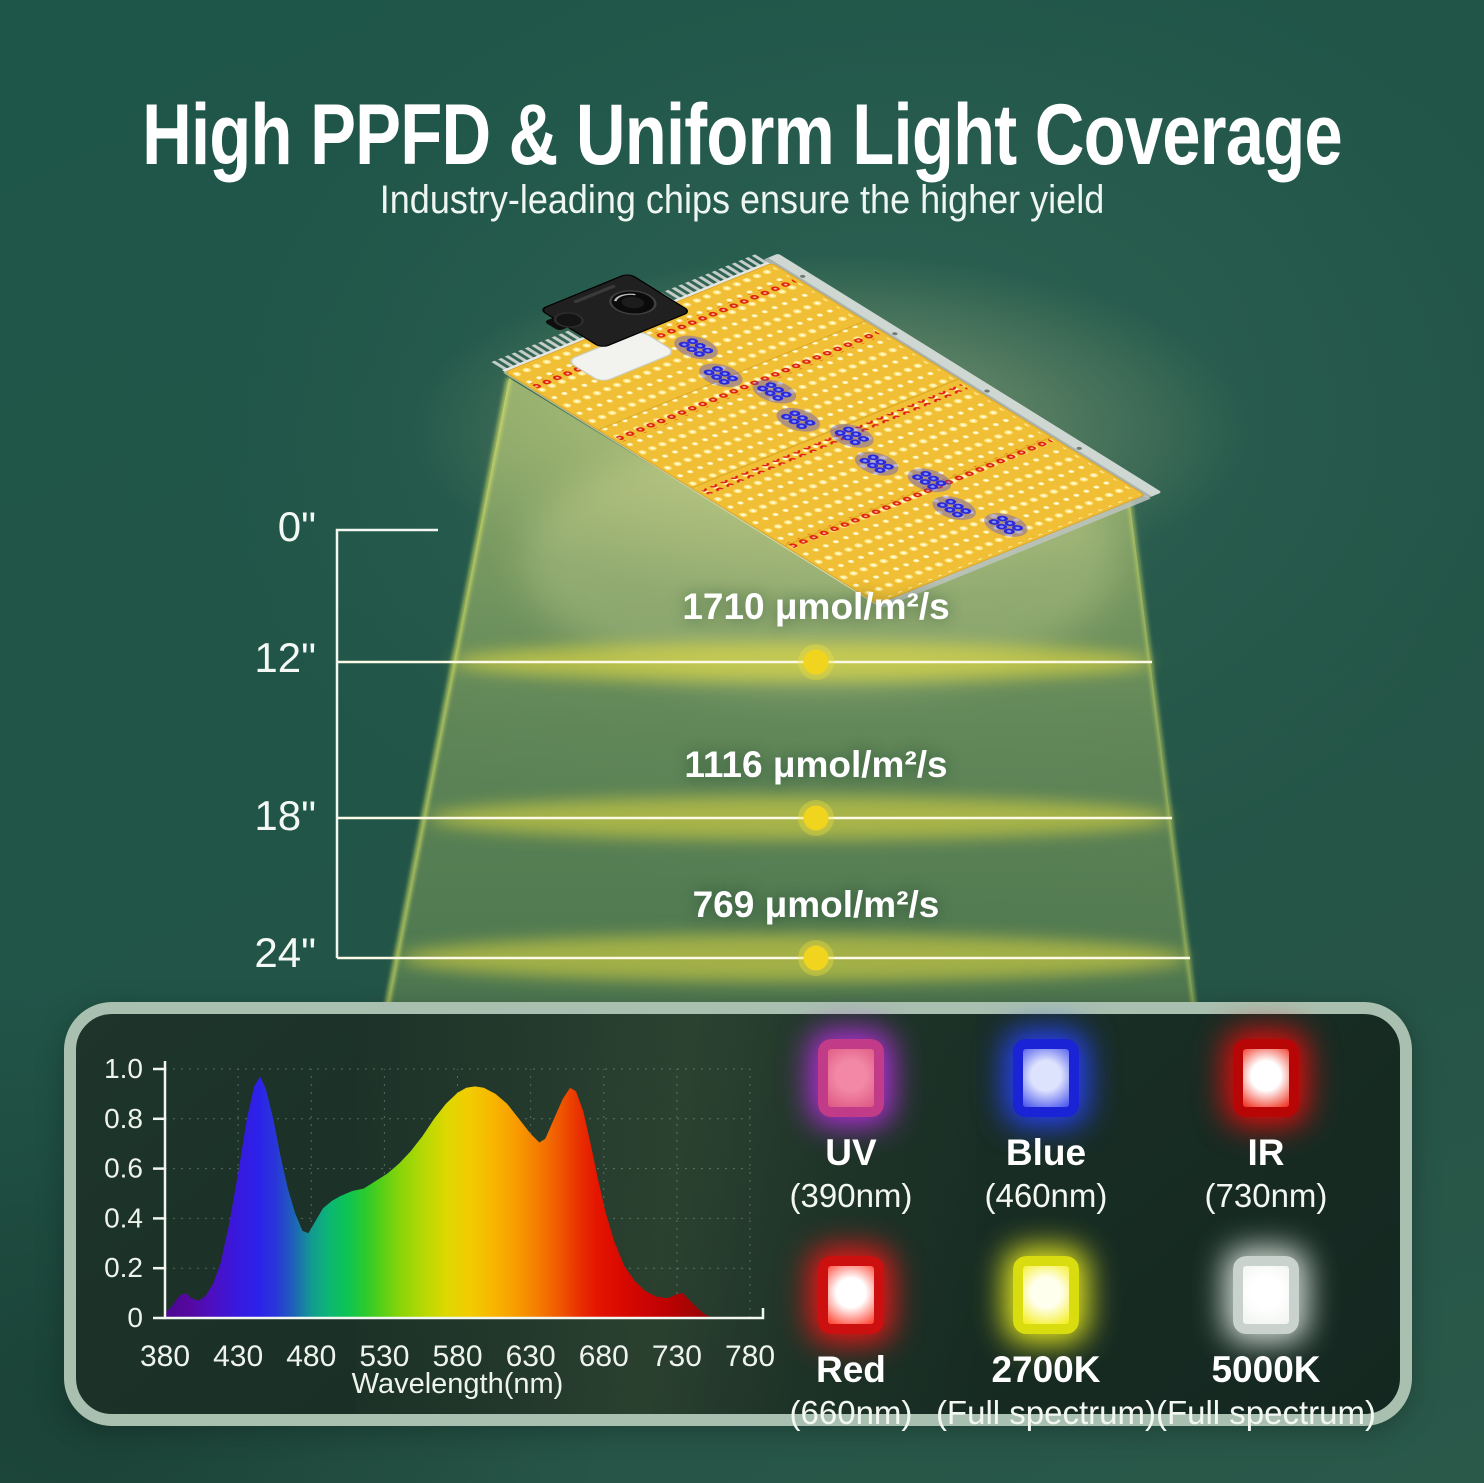 The height and width of the screenshot is (1483, 1484). I want to click on chip-detail: (660nm), so click(851, 1412).